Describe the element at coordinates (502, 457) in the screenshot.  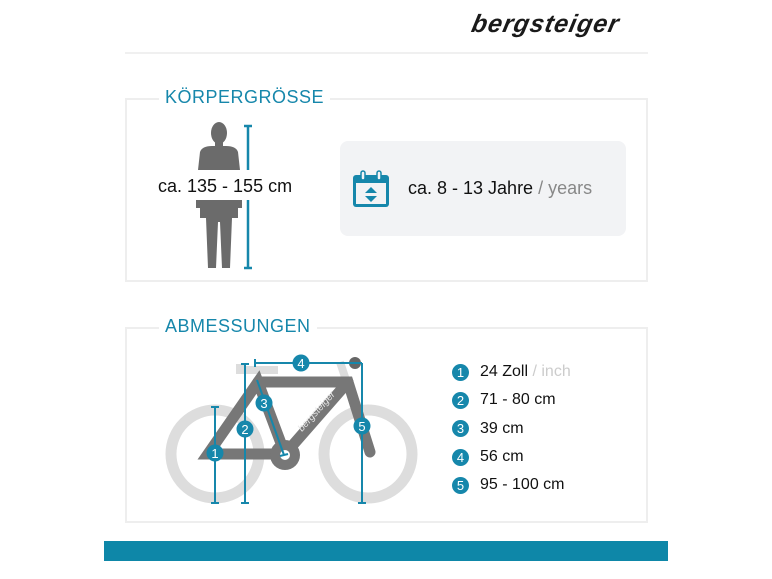
I see `item-value: 56 cm` at that location.